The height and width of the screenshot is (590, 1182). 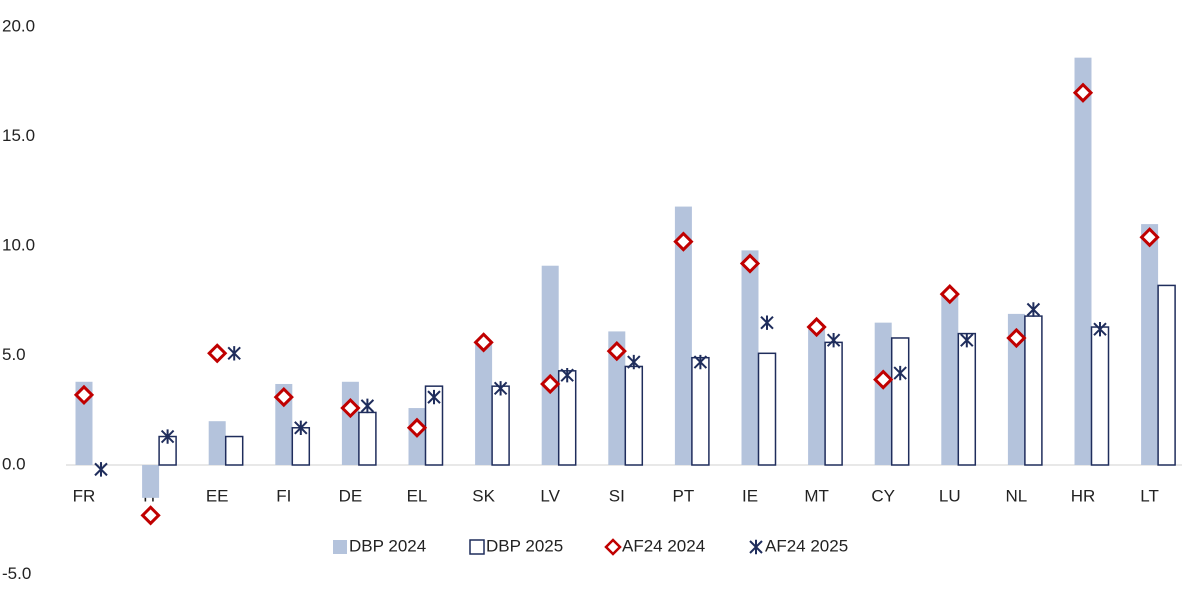 I want to click on legend-label: AF24 2024, so click(x=663, y=545).